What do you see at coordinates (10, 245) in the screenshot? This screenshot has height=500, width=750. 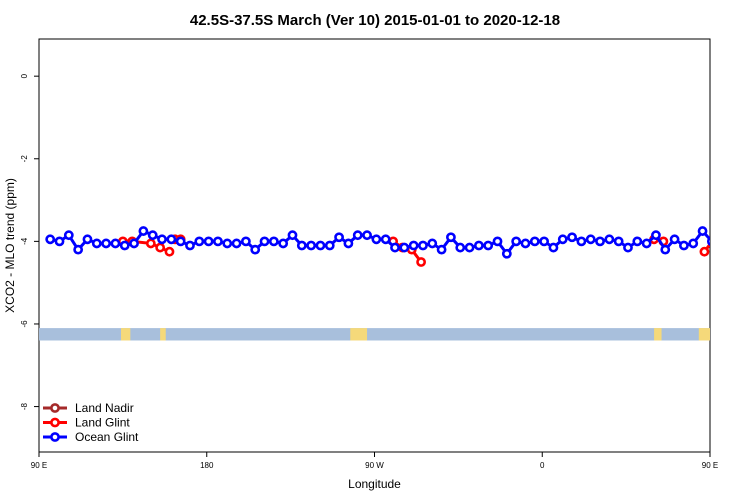 I see `y-axis-label: XCO2 - MLO trend (ppm)` at bounding box center [10, 245].